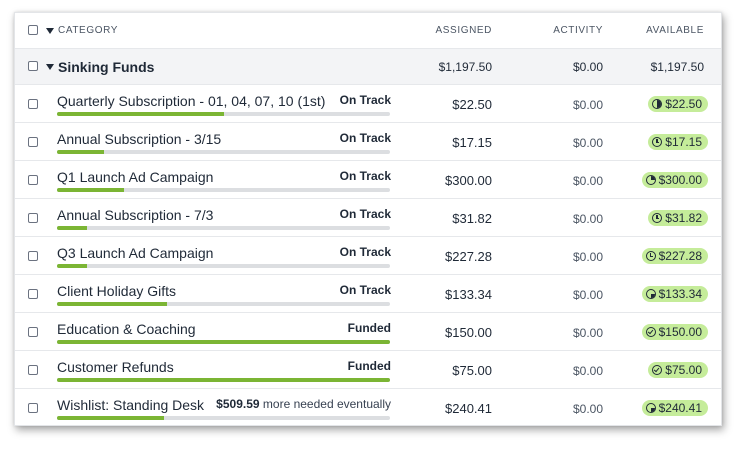 This screenshot has height=453, width=750. What do you see at coordinates (326, 404) in the screenshot?
I see `goal-status-suffix: more needed eventually` at bounding box center [326, 404].